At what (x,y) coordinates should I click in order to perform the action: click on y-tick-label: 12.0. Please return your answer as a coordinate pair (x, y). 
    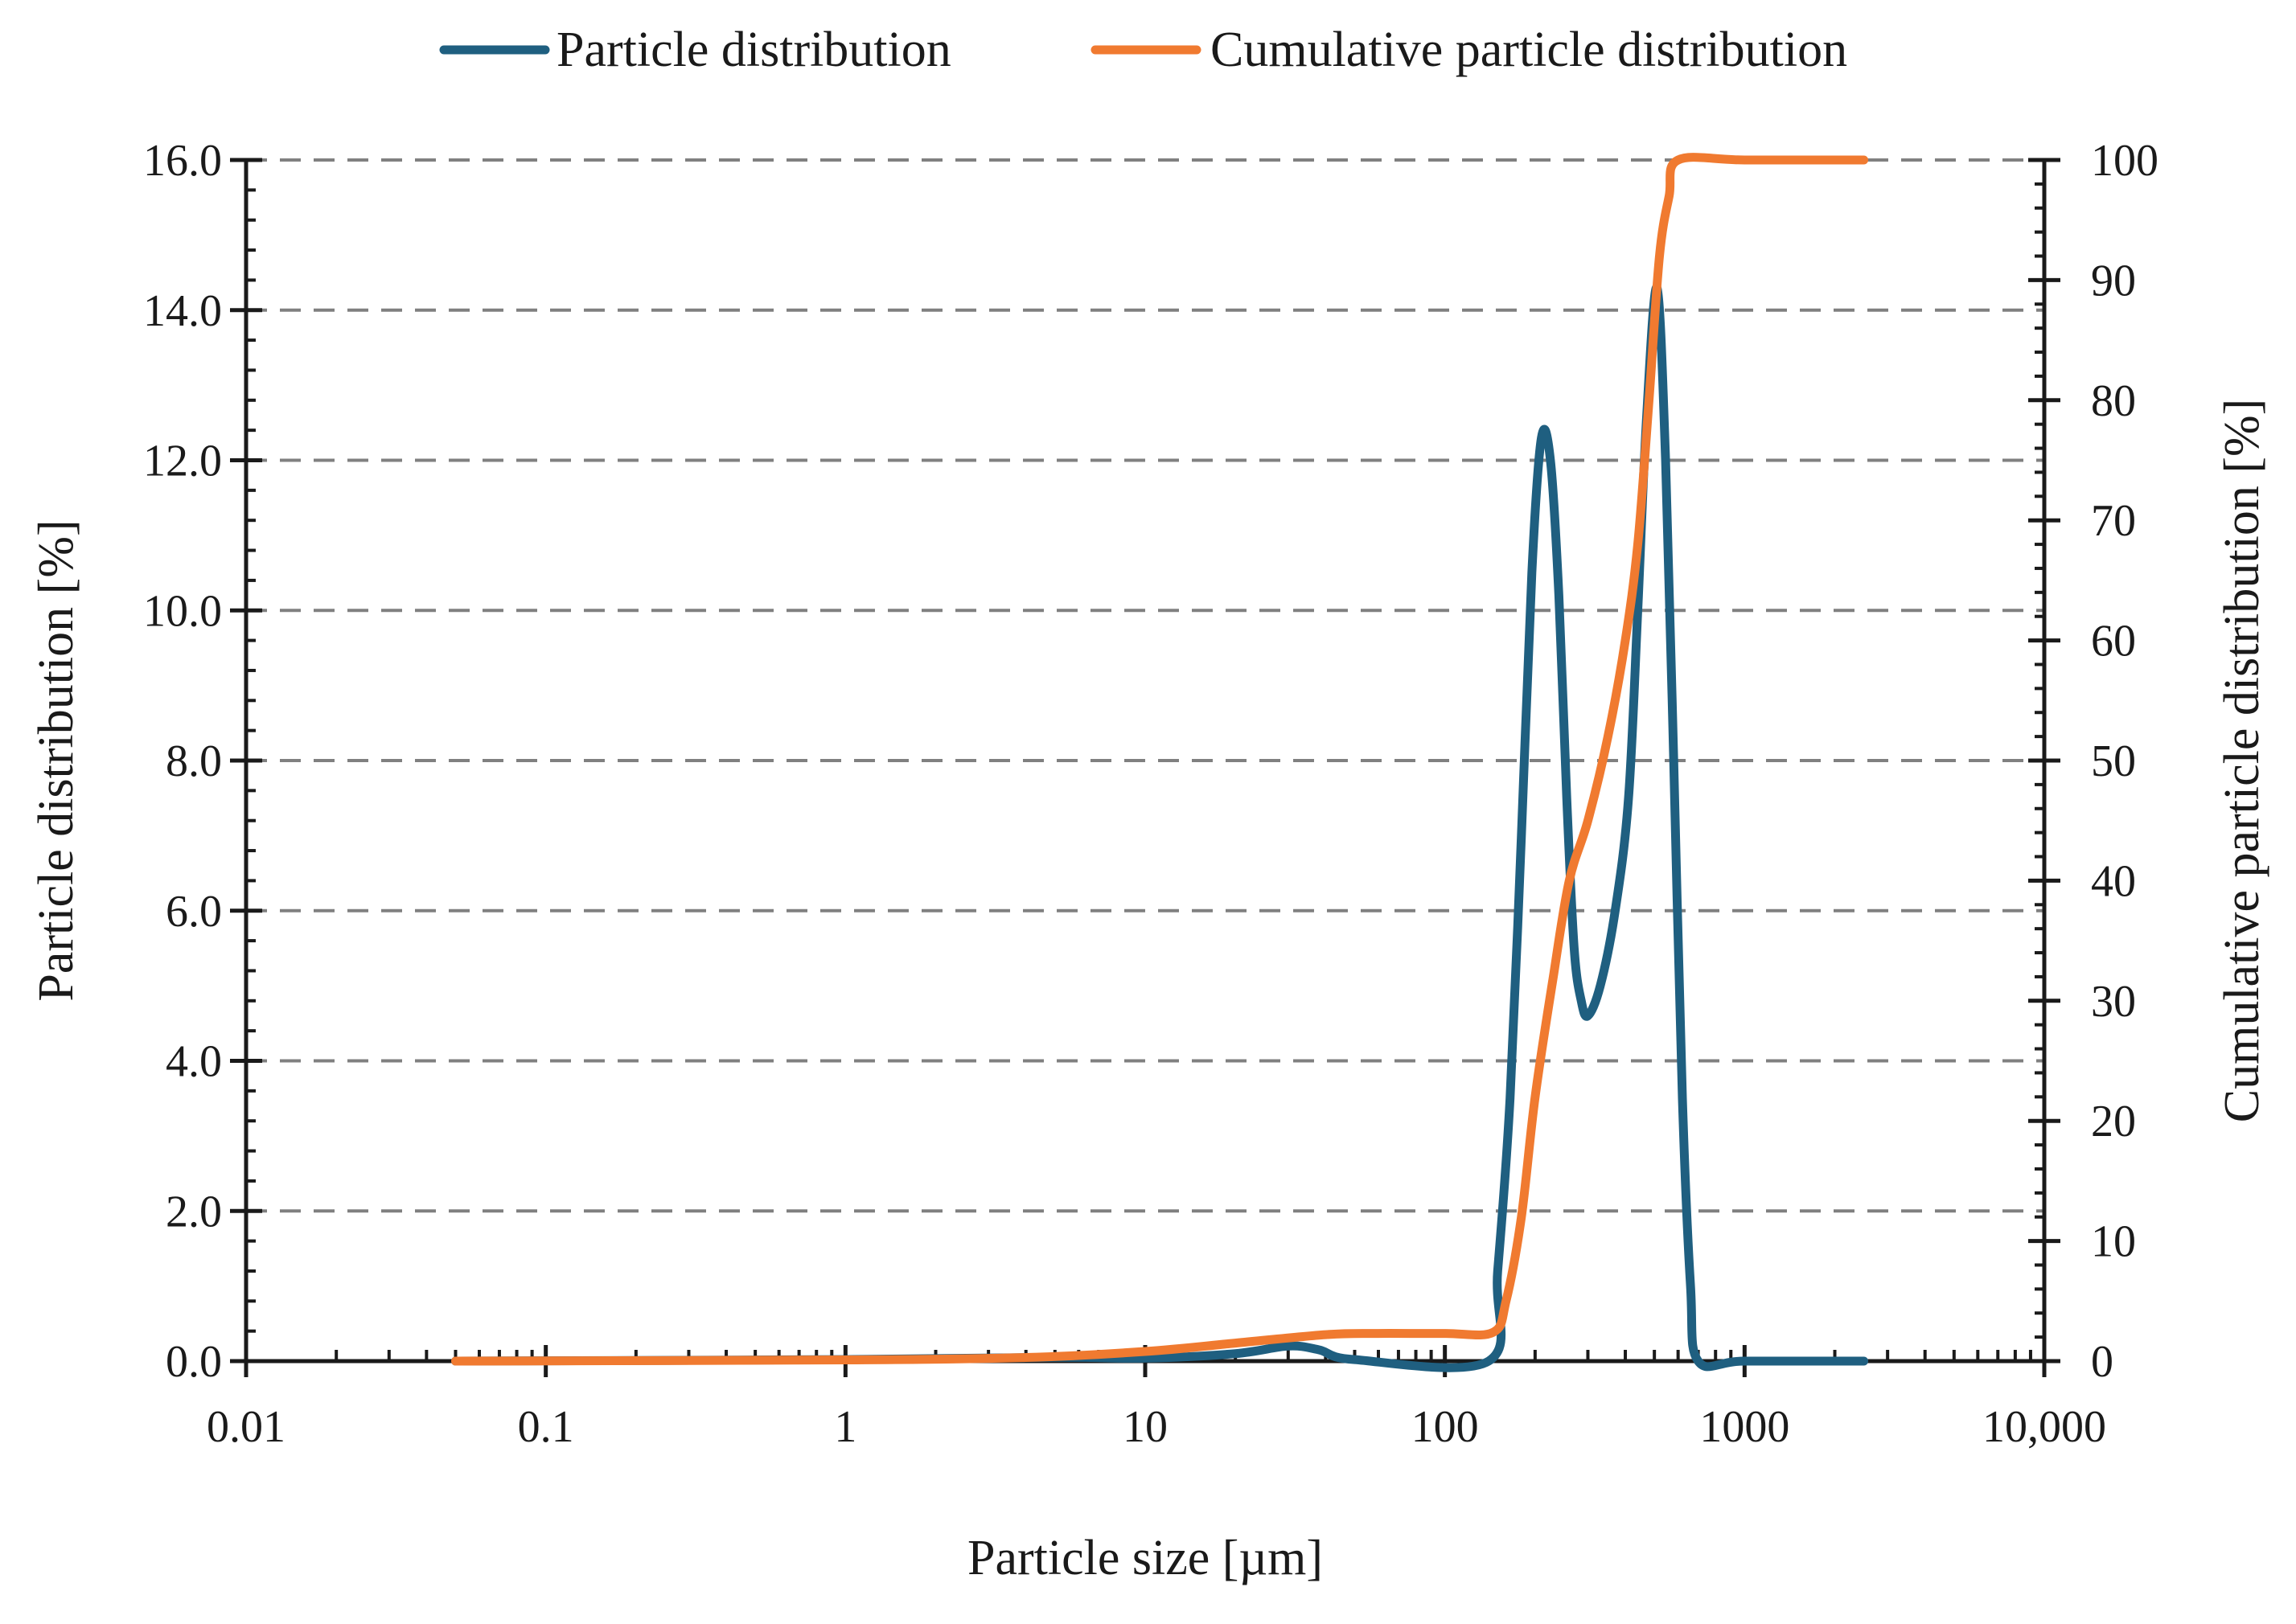
    Looking at the image, I should click on (182, 462).